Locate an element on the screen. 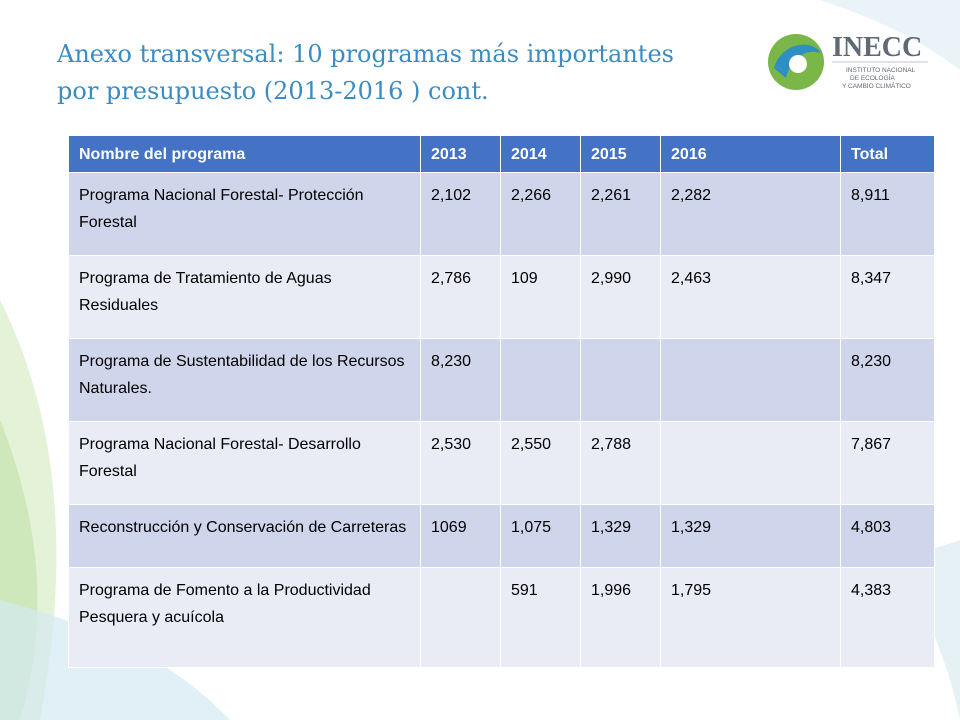  budget-cell: 4,383 is located at coordinates (887, 617).